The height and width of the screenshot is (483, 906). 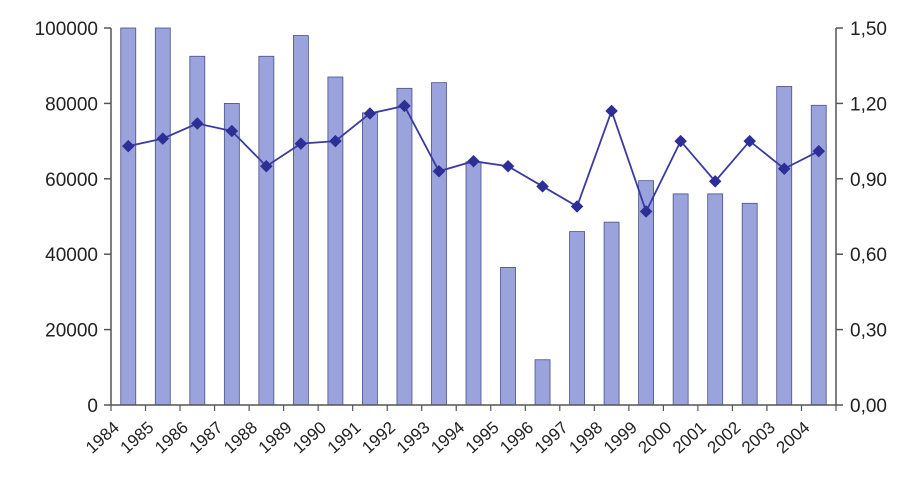 I want to click on right-axis-tick-label: 0,90, so click(x=868, y=180).